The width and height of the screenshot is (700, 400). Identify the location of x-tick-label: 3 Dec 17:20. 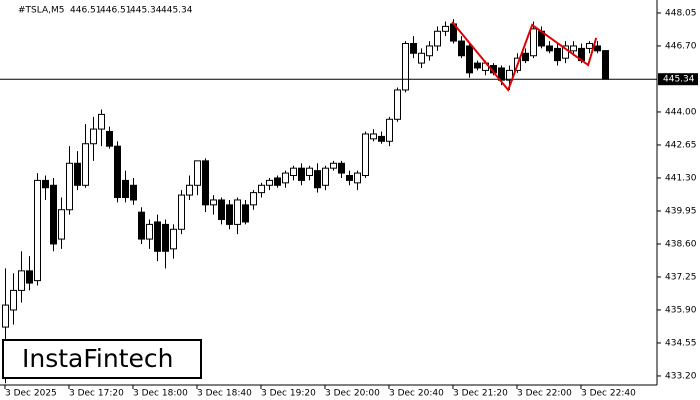
(96, 394).